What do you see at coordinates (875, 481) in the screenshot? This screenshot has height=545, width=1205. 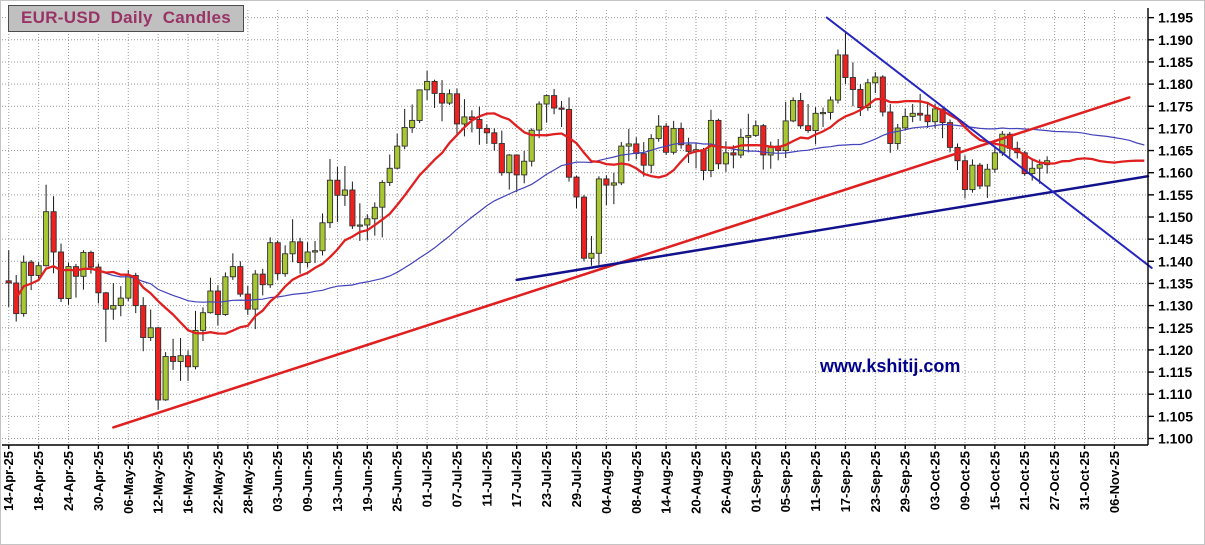 I see `x-axis-date-label: 23-Sep-25` at bounding box center [875, 481].